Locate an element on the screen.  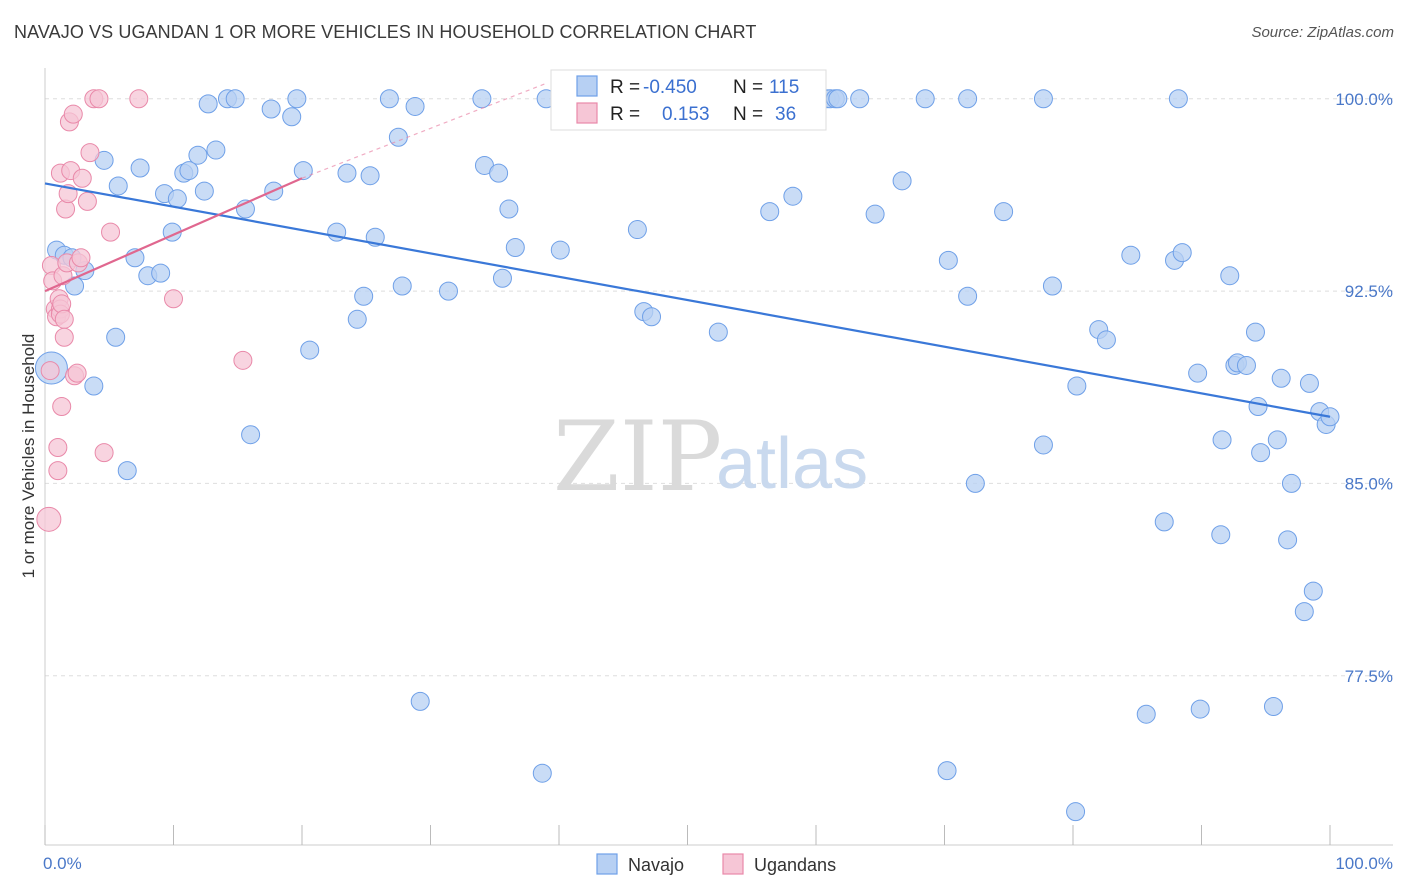
y-tick-labels: 100.0% 92.5% 85.0% 77.5% is located at coordinates (1364, 388).